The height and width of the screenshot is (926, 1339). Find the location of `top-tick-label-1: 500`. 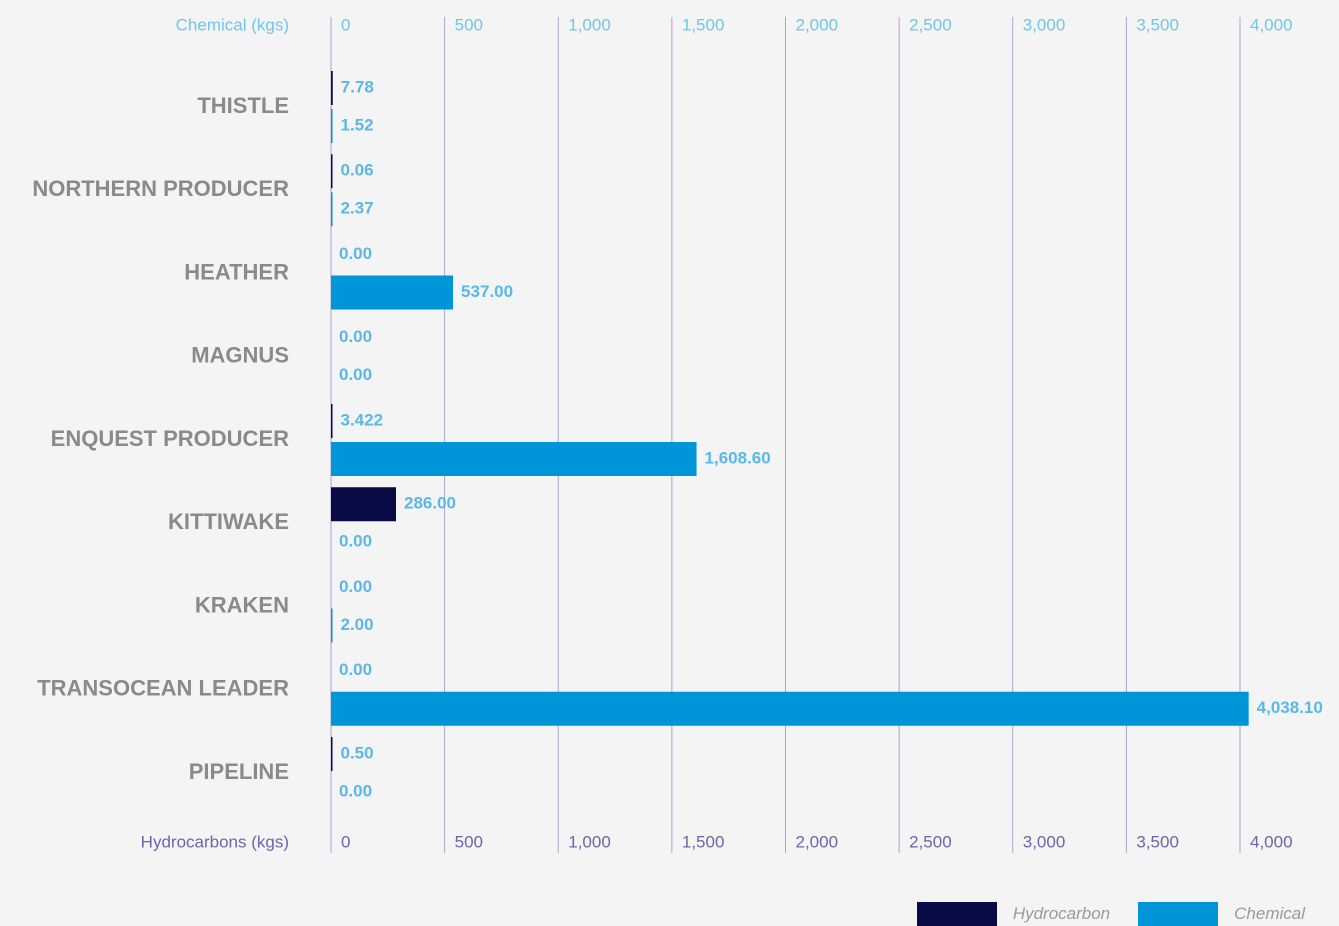

top-tick-label-1: 500 is located at coordinates (469, 24).